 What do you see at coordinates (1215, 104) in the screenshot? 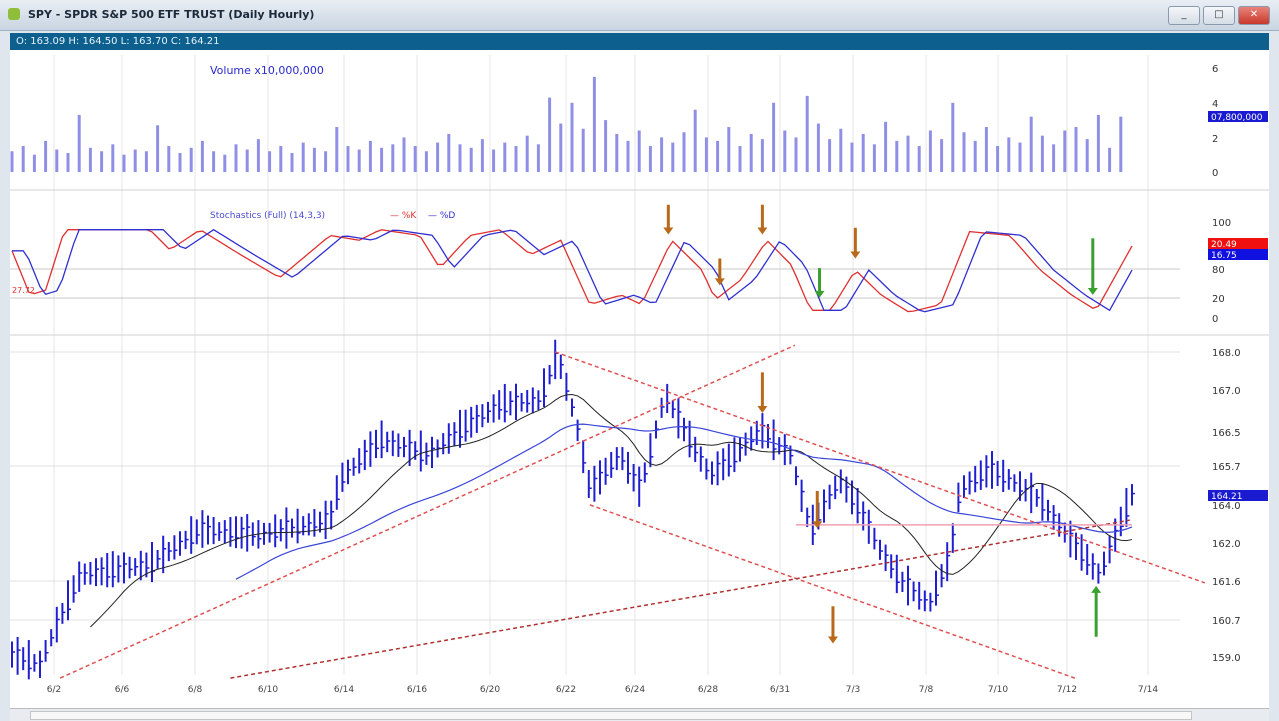
I see `volume-axis-tick: 4` at bounding box center [1215, 104].